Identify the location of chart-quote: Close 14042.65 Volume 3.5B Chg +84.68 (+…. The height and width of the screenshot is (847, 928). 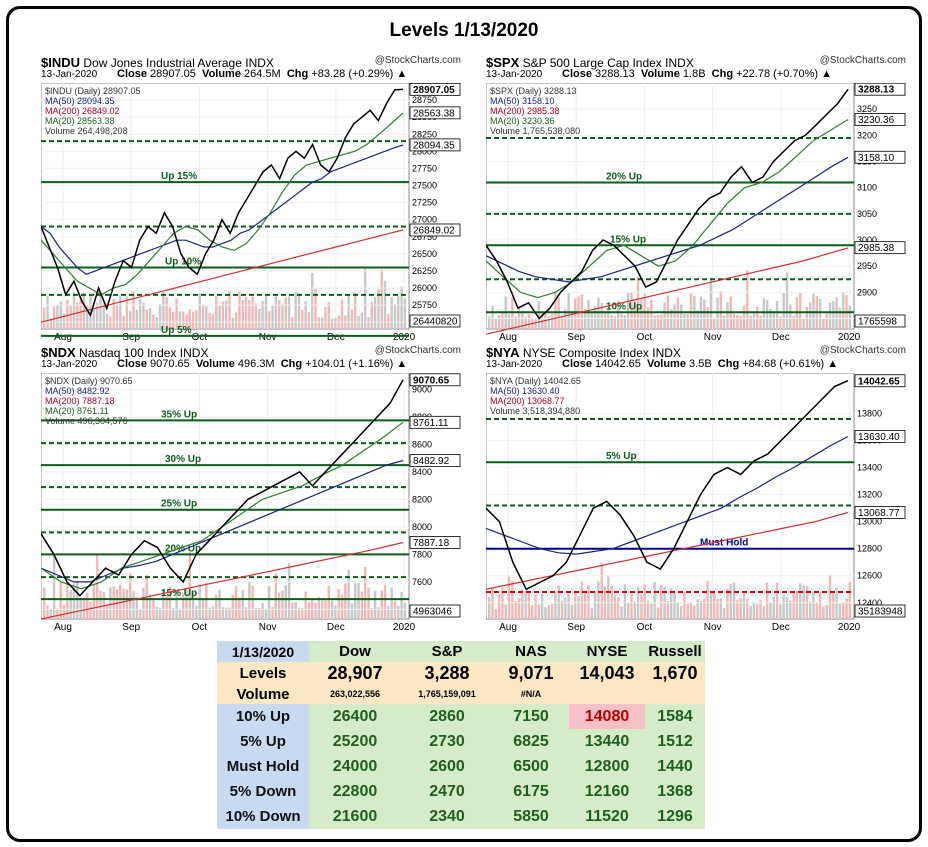
(700, 364).